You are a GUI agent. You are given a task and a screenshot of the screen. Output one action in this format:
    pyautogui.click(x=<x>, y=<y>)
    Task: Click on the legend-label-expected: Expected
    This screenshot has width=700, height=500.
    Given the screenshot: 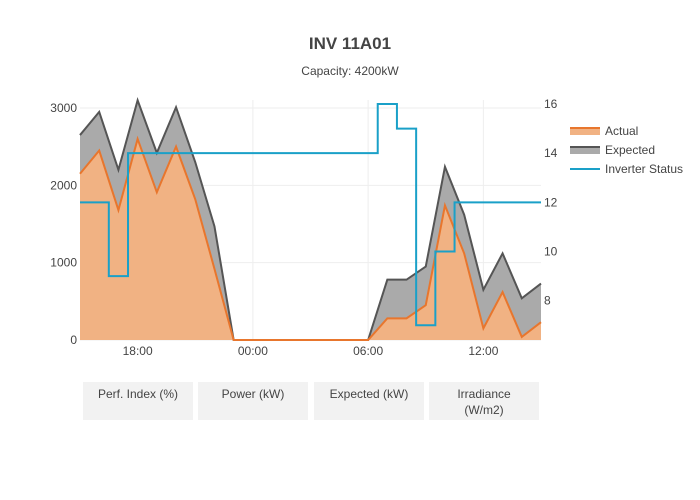 What is the action you would take?
    pyautogui.click(x=630, y=149)
    